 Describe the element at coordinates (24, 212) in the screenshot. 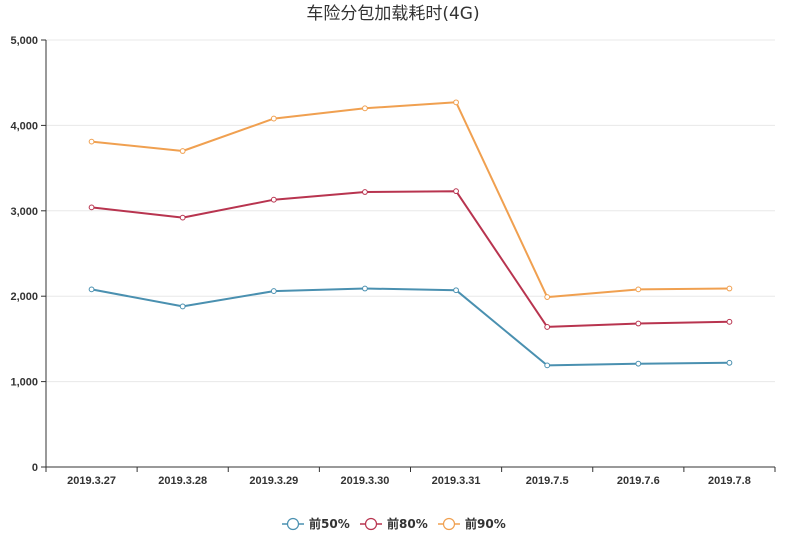

I see `y-tick-label: 3,000` at that location.